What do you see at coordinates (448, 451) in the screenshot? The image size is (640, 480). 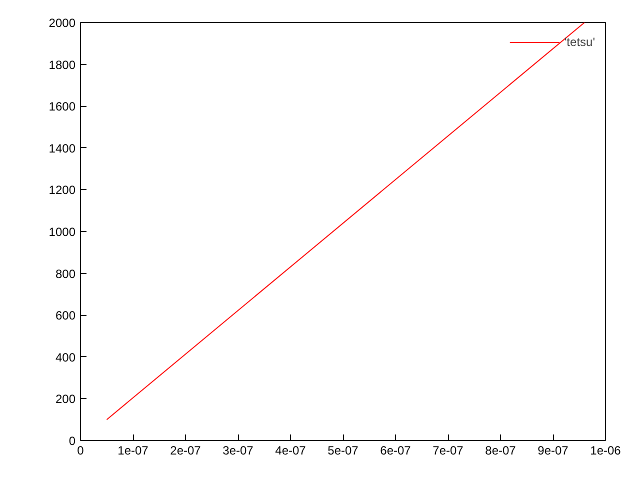 I see `x-tick-label: 7e-07` at bounding box center [448, 451].